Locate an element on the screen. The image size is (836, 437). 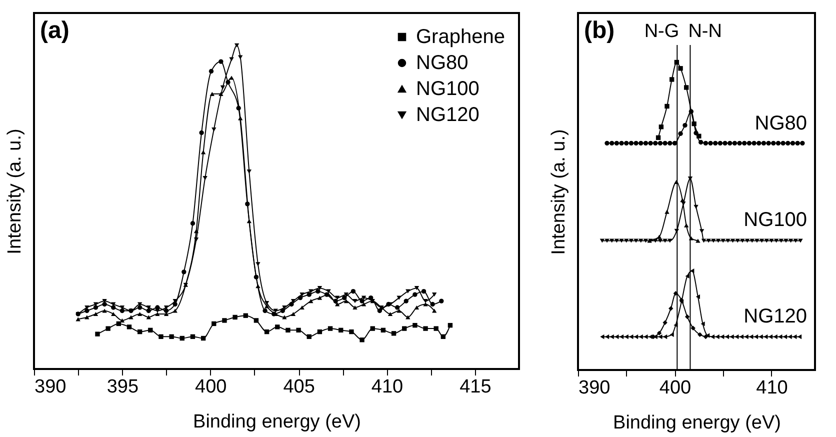
ref-line-label: N-N is located at coordinates (705, 31).